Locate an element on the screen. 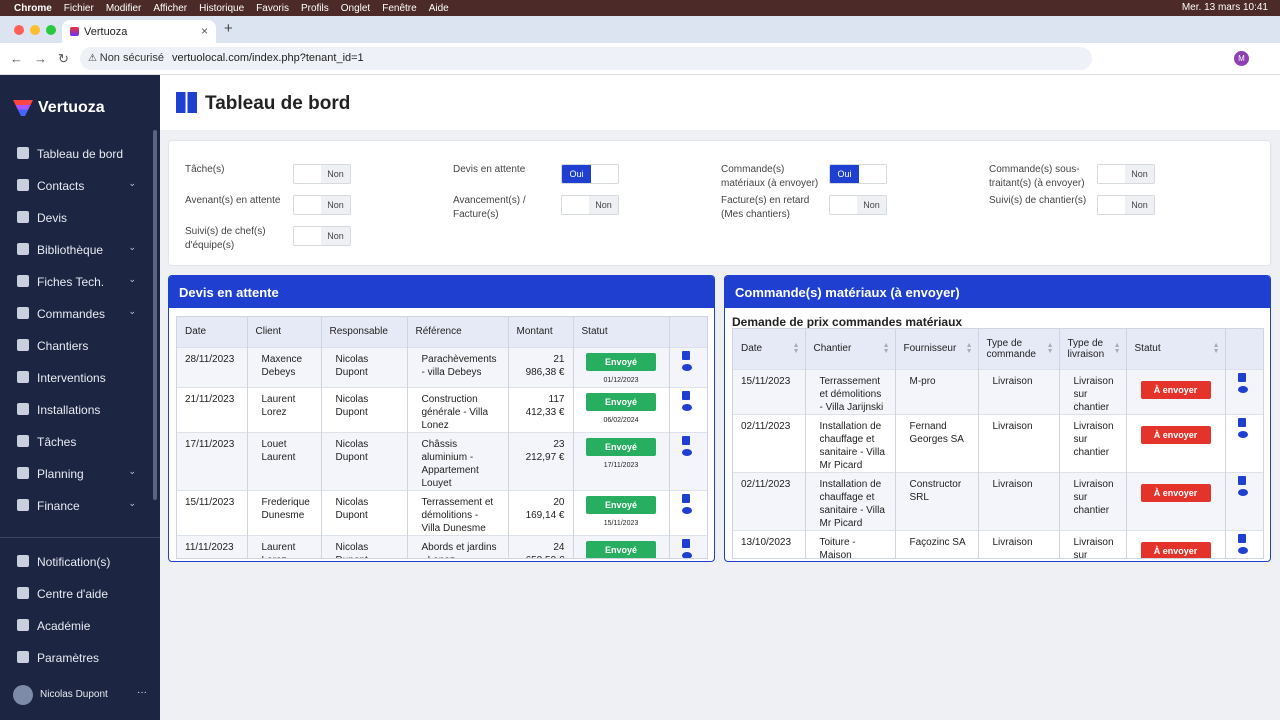 The height and width of the screenshot is (720, 1280). column-header: Montant is located at coordinates (541, 332).